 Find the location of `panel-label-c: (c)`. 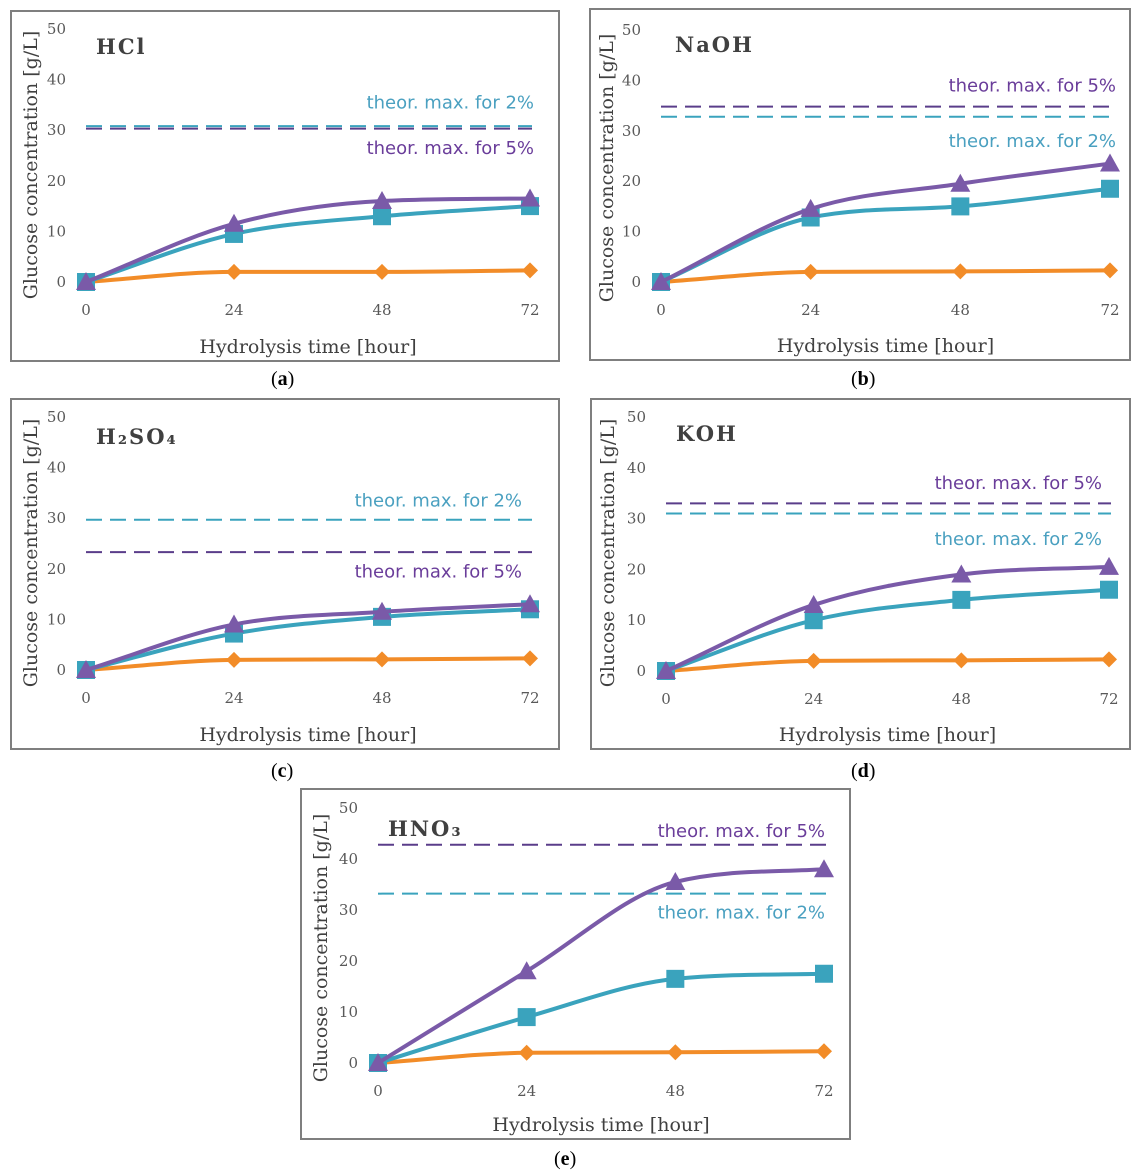

panel-label-c: (c) is located at coordinates (282, 771).